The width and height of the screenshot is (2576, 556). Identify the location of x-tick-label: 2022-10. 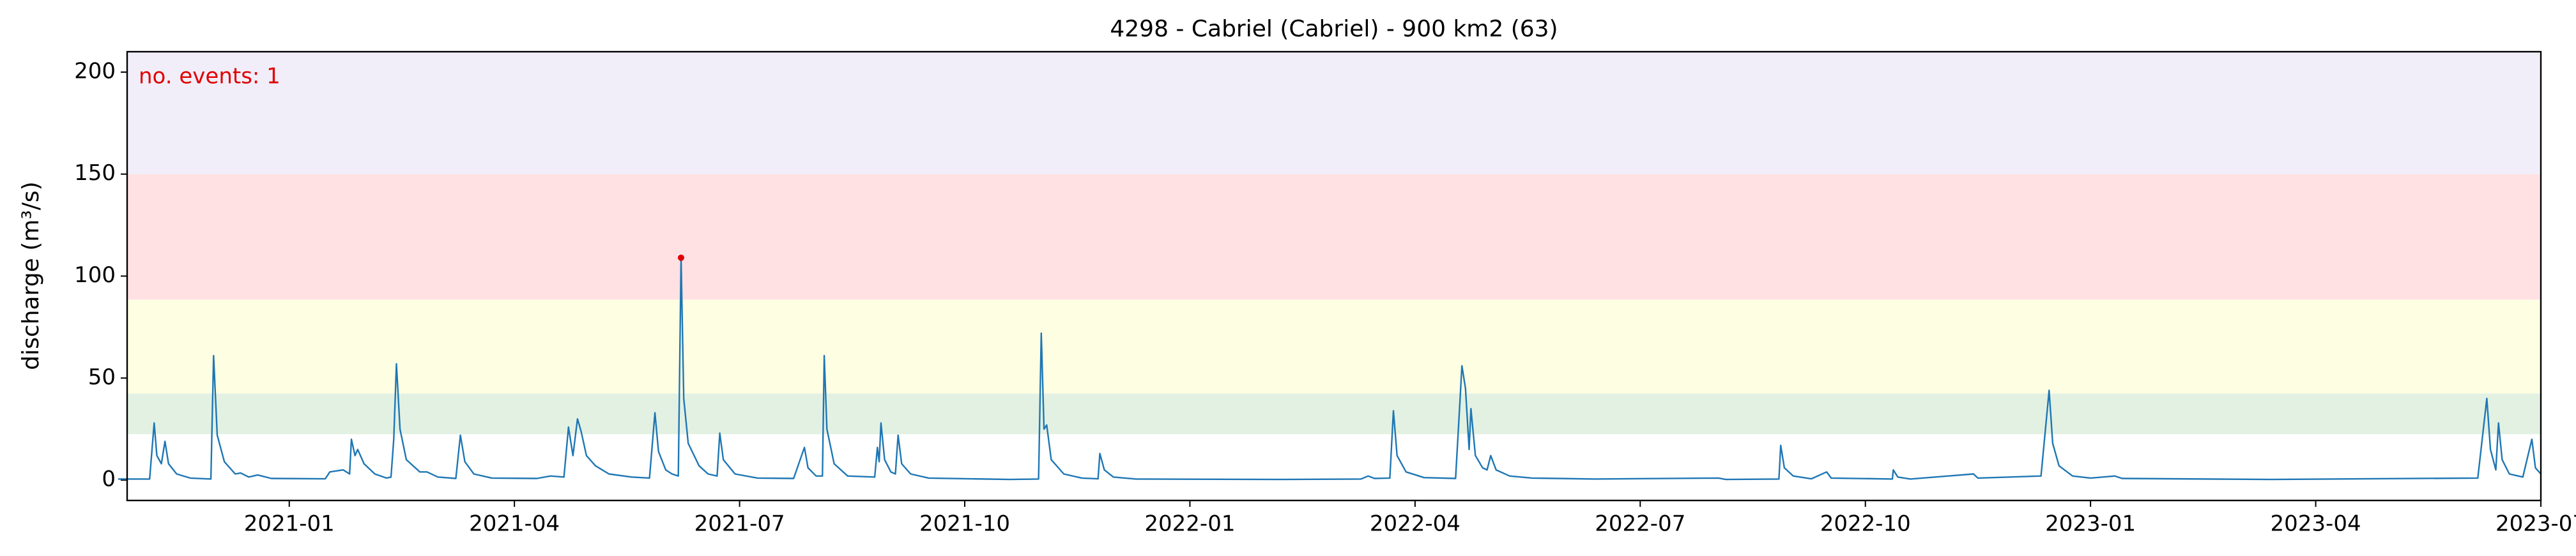
(1865, 524).